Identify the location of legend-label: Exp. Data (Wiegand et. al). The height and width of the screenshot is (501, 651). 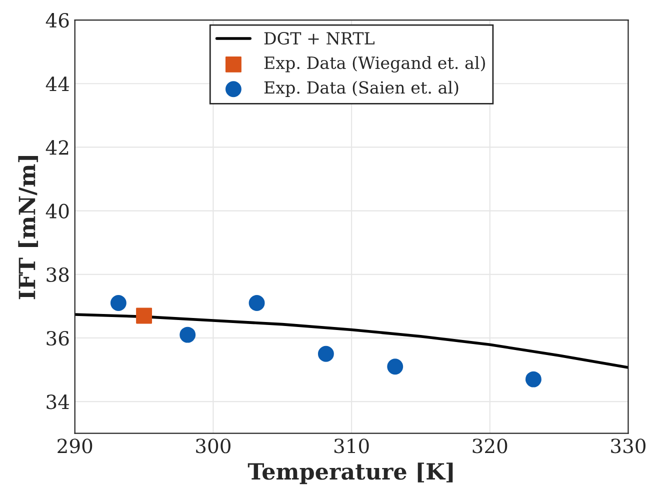
(374, 64).